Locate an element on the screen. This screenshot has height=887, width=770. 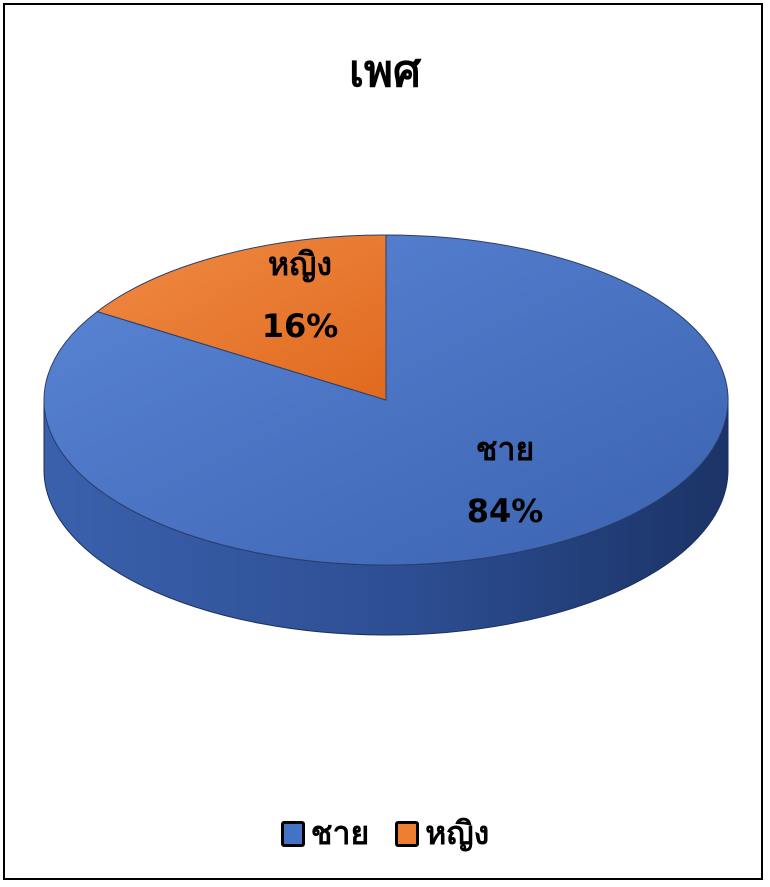
legend-swatch-male is located at coordinates (292, 833).